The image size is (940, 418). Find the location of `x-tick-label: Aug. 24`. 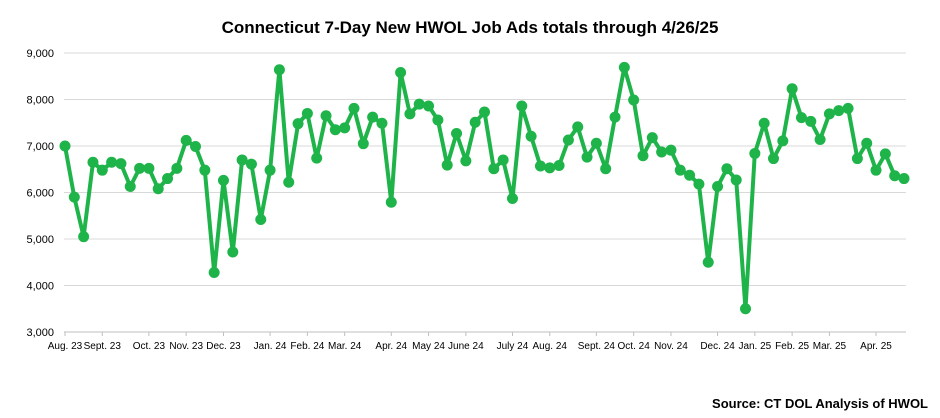

x-tick-label: Aug. 24 is located at coordinates (550, 346).